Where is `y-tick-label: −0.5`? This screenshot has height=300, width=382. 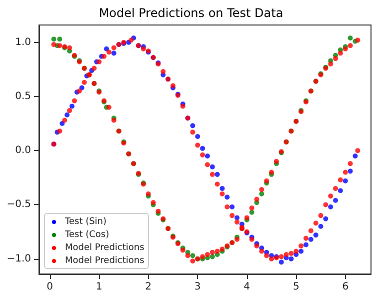
y-tick-label: −0.5 is located at coordinates (18, 204).